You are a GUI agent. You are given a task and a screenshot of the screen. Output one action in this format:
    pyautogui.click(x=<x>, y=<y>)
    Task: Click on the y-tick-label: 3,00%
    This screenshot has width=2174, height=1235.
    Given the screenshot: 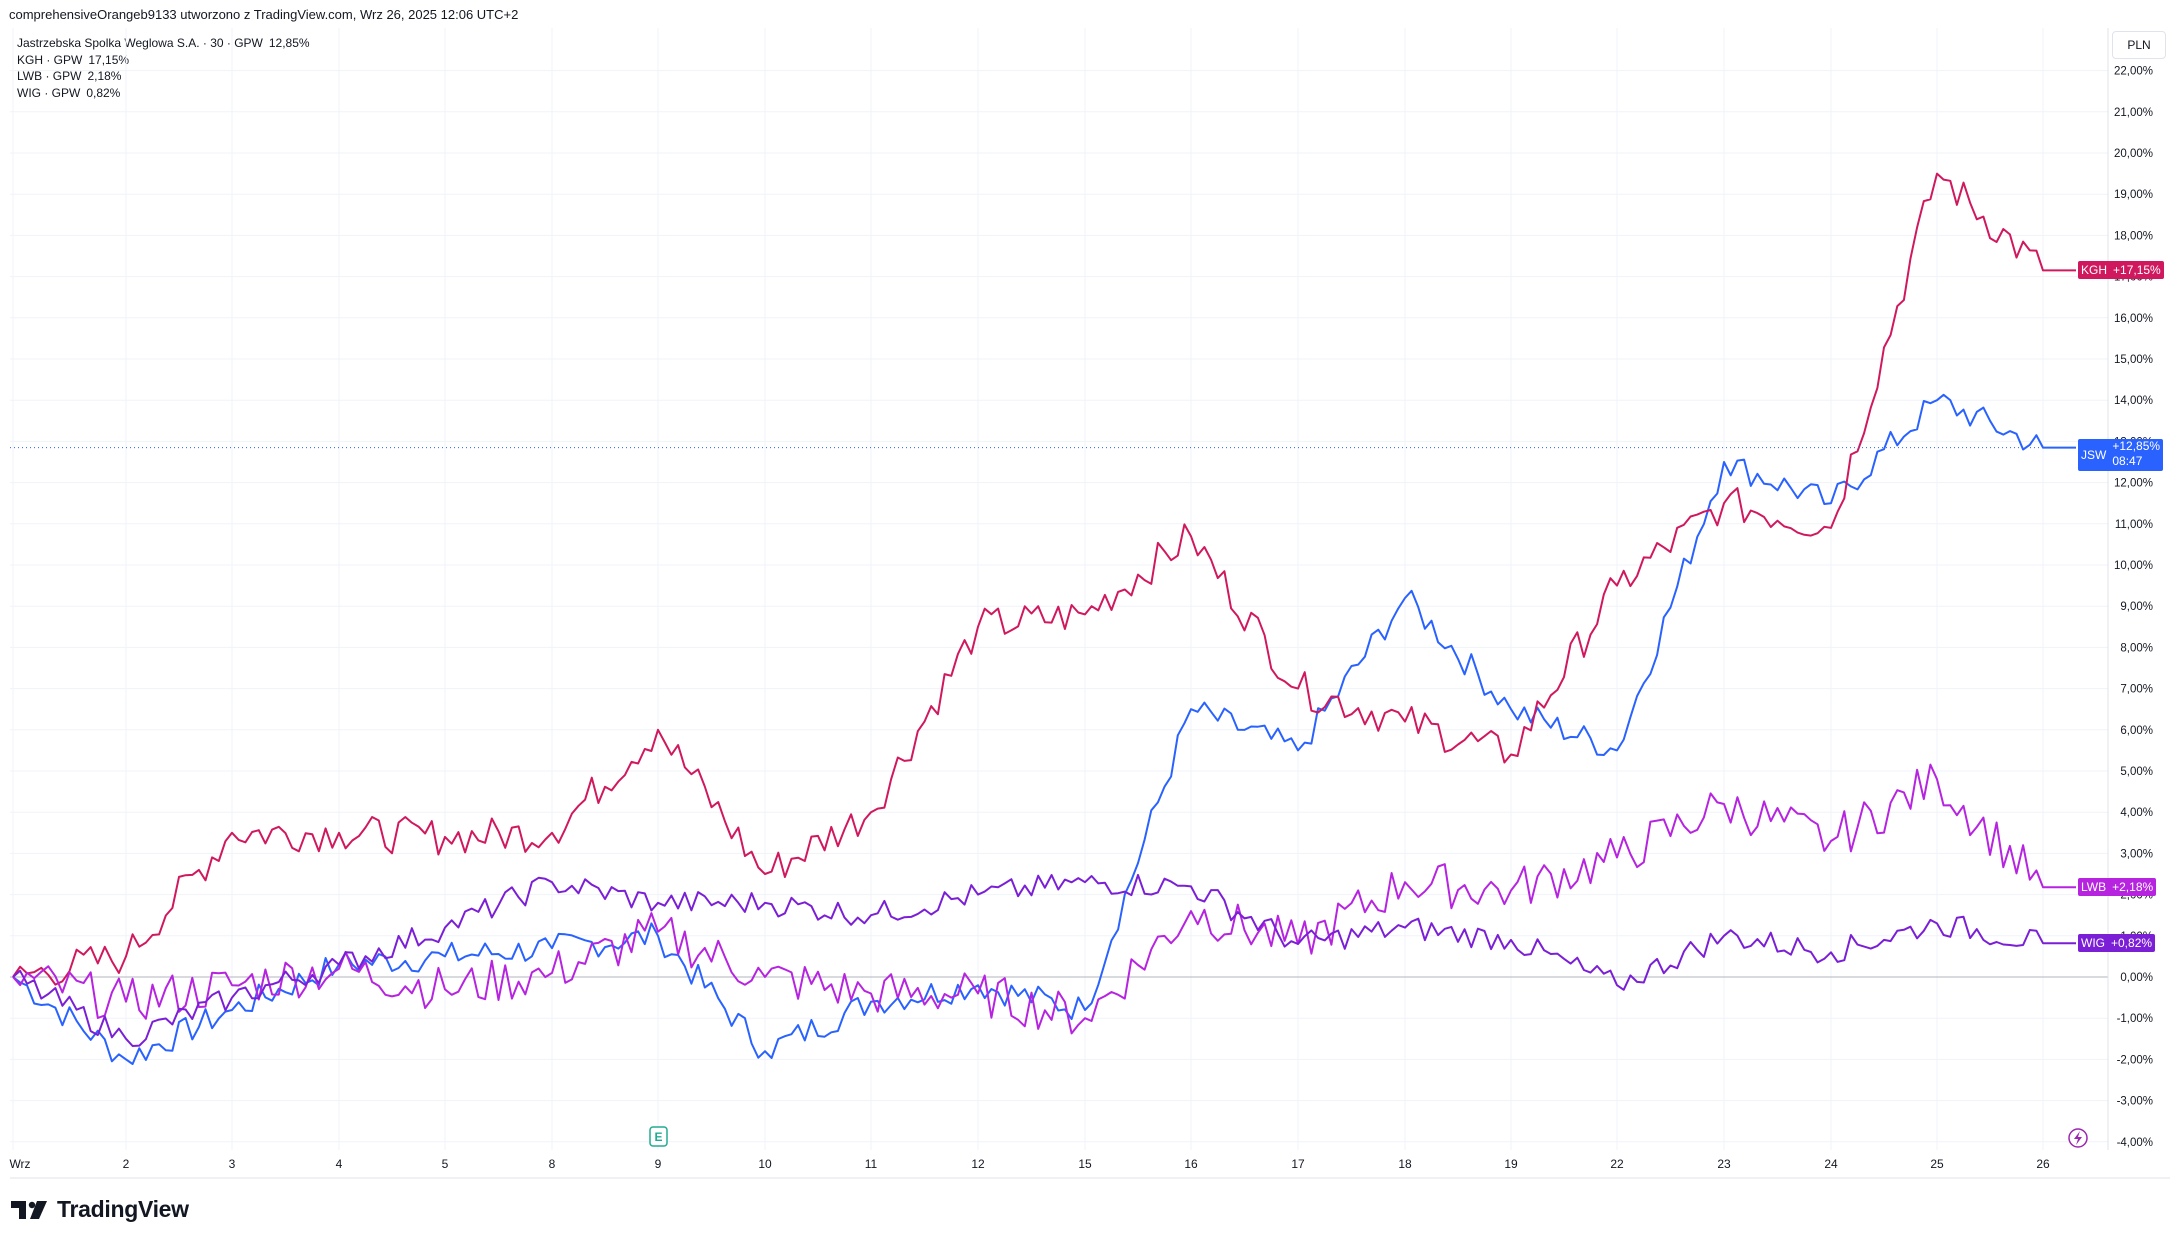 What is the action you would take?
    pyautogui.click(x=2136, y=854)
    